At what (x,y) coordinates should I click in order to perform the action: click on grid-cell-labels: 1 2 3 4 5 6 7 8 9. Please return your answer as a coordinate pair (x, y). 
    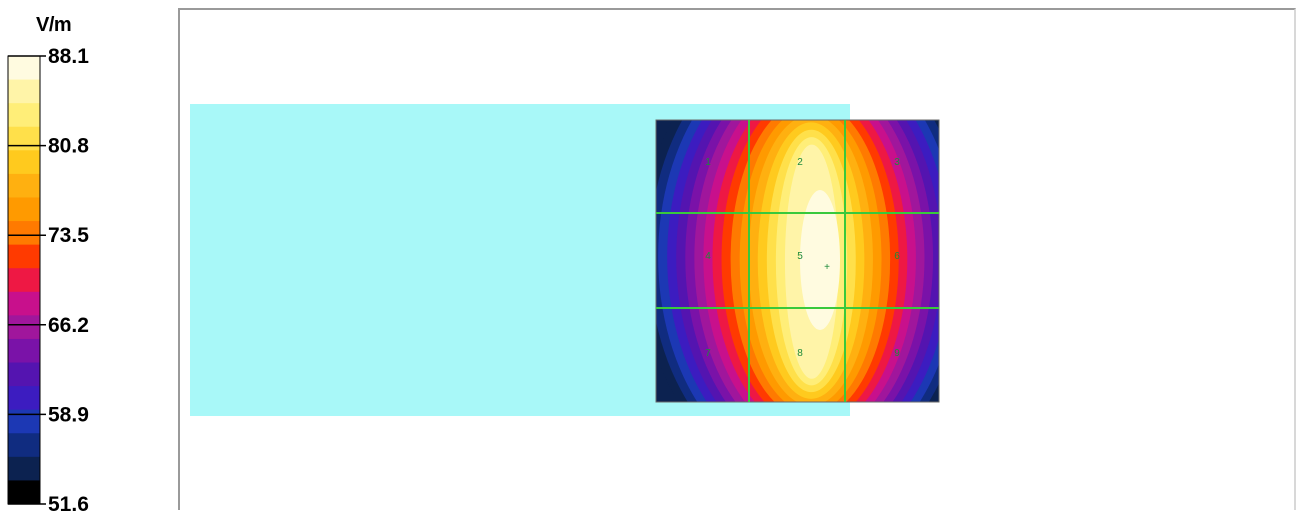
    Looking at the image, I should click on (802, 258).